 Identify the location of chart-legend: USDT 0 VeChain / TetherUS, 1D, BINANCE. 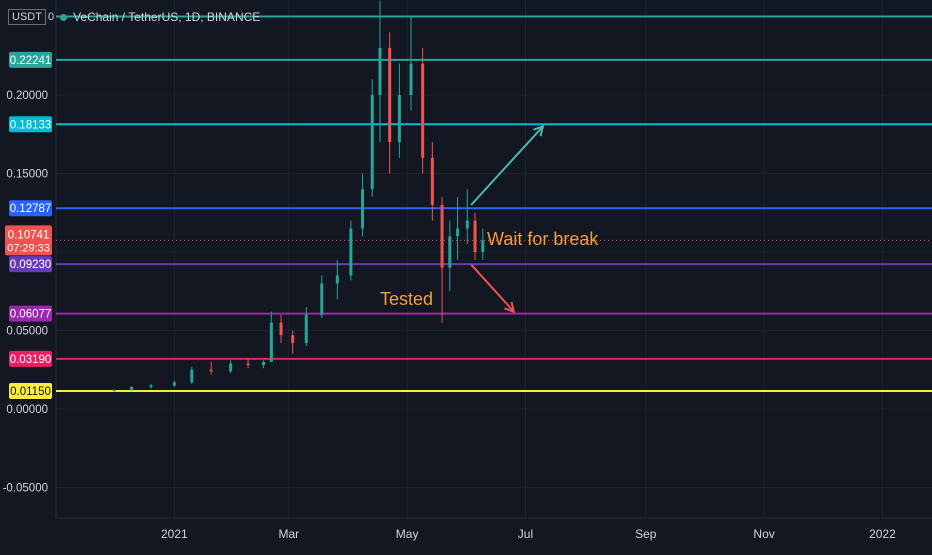
(134, 17).